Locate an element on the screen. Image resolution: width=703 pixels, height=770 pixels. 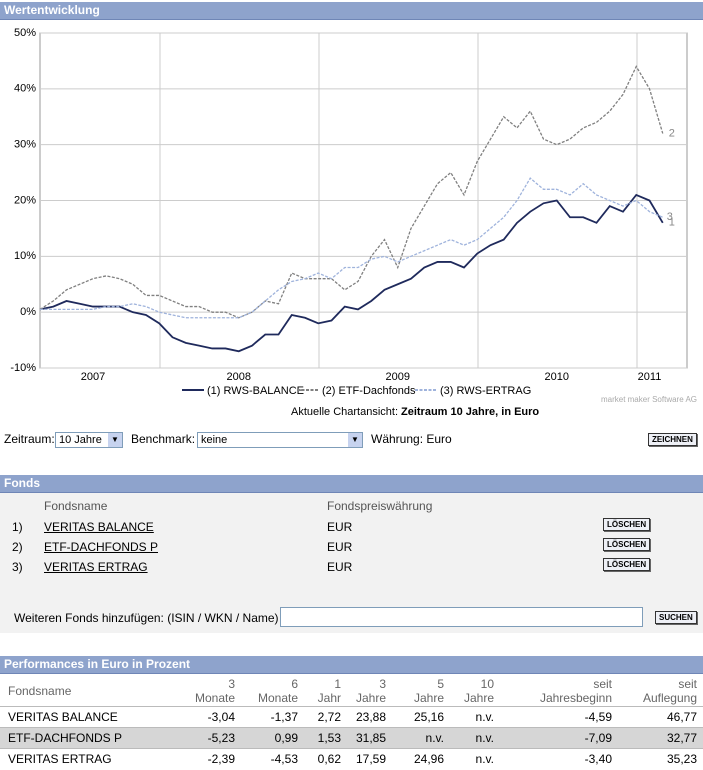
y-tick-label: 40% is located at coordinates (25, 89).